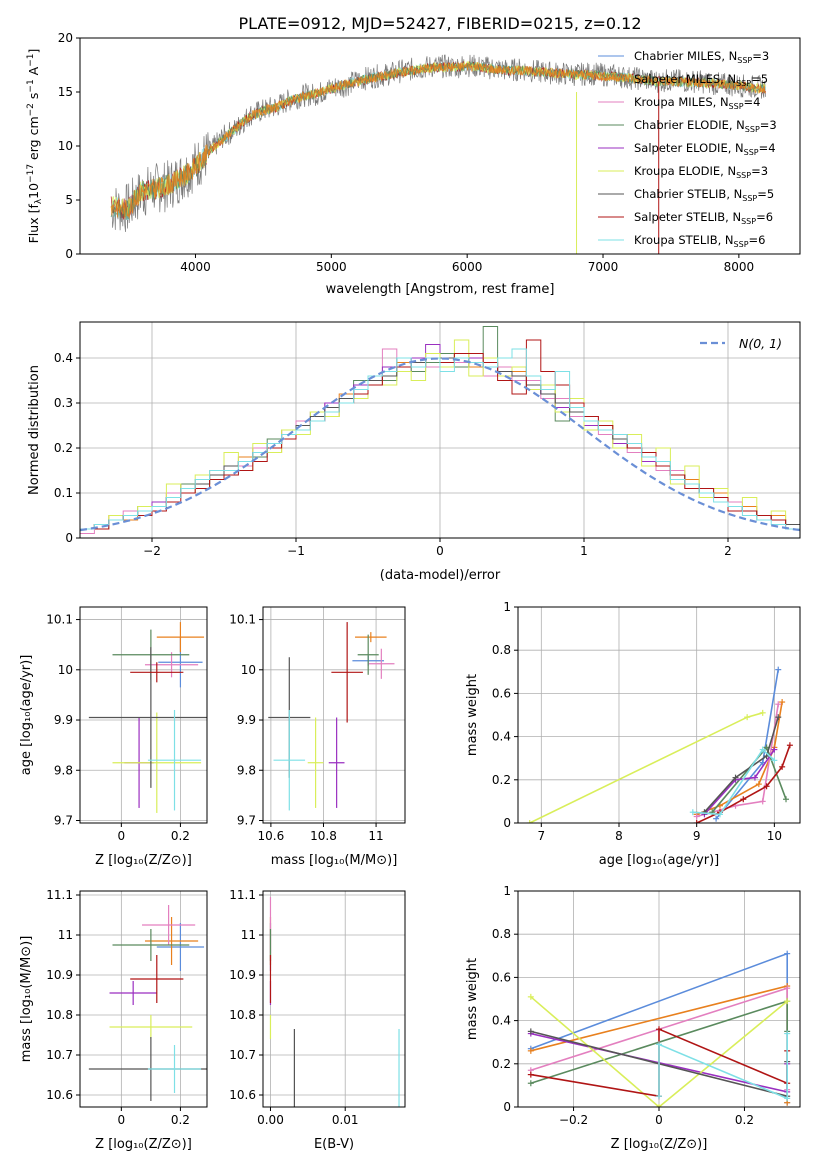 The image size is (819, 1170). I want to click on legend-label: Salpeter MILES, NSSP=5, so click(701, 80).